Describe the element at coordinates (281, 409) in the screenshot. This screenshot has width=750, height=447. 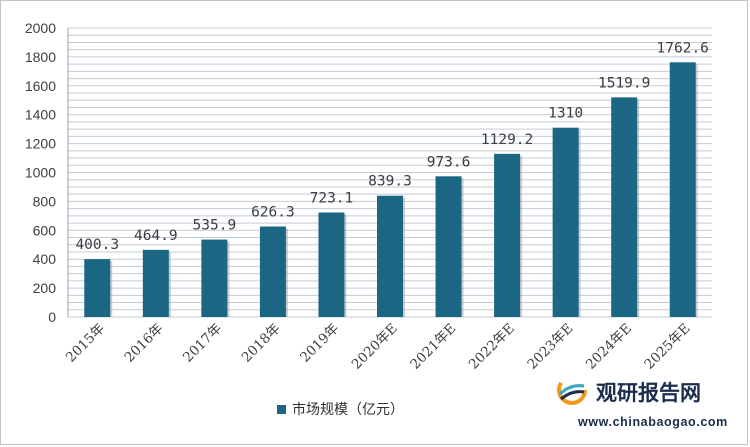
I see `legend-swatch` at that location.